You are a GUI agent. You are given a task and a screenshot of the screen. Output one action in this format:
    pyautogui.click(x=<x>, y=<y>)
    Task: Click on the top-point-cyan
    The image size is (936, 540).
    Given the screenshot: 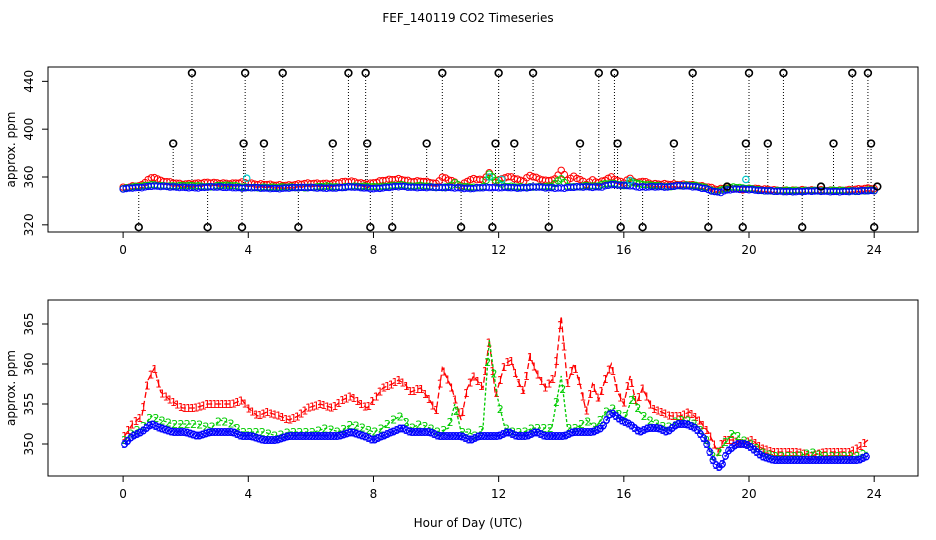 What is the action you would take?
    pyautogui.click(x=246, y=178)
    